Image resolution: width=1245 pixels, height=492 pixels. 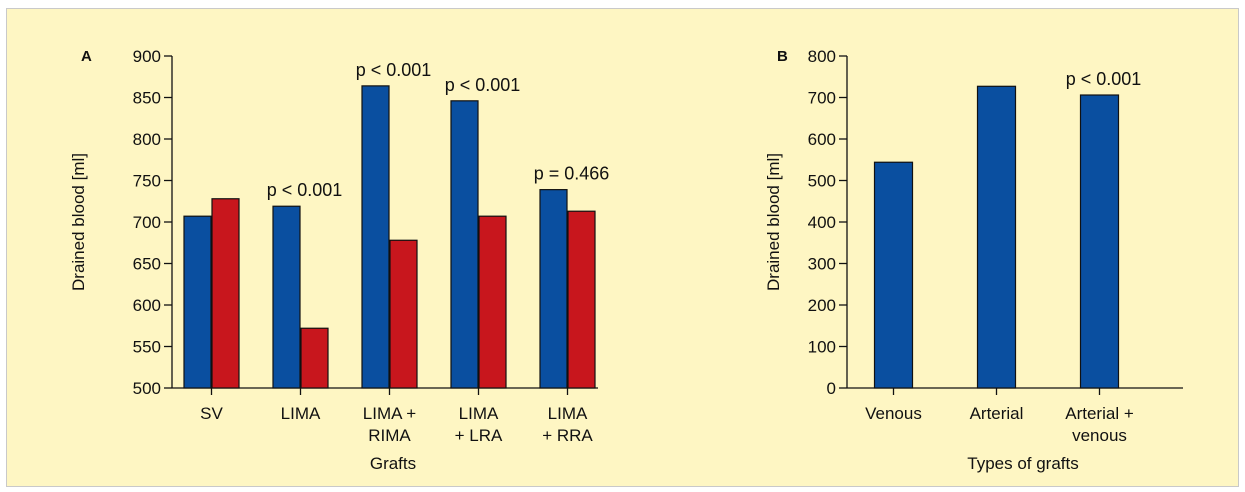 What do you see at coordinates (393, 463) in the screenshot?
I see `x-axis-label: Grafts` at bounding box center [393, 463].